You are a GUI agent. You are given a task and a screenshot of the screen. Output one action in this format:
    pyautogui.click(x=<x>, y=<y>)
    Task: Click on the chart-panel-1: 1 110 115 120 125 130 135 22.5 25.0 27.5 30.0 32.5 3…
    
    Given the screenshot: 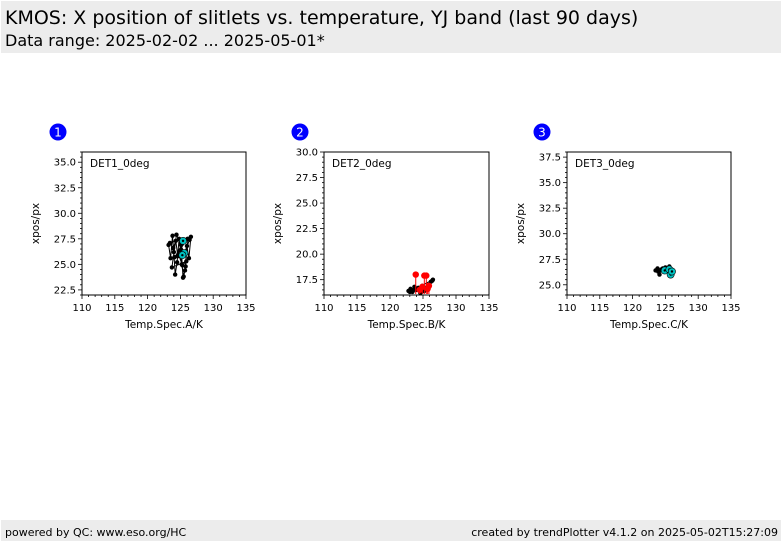 What is the action you would take?
    pyautogui.click(x=143, y=227)
    